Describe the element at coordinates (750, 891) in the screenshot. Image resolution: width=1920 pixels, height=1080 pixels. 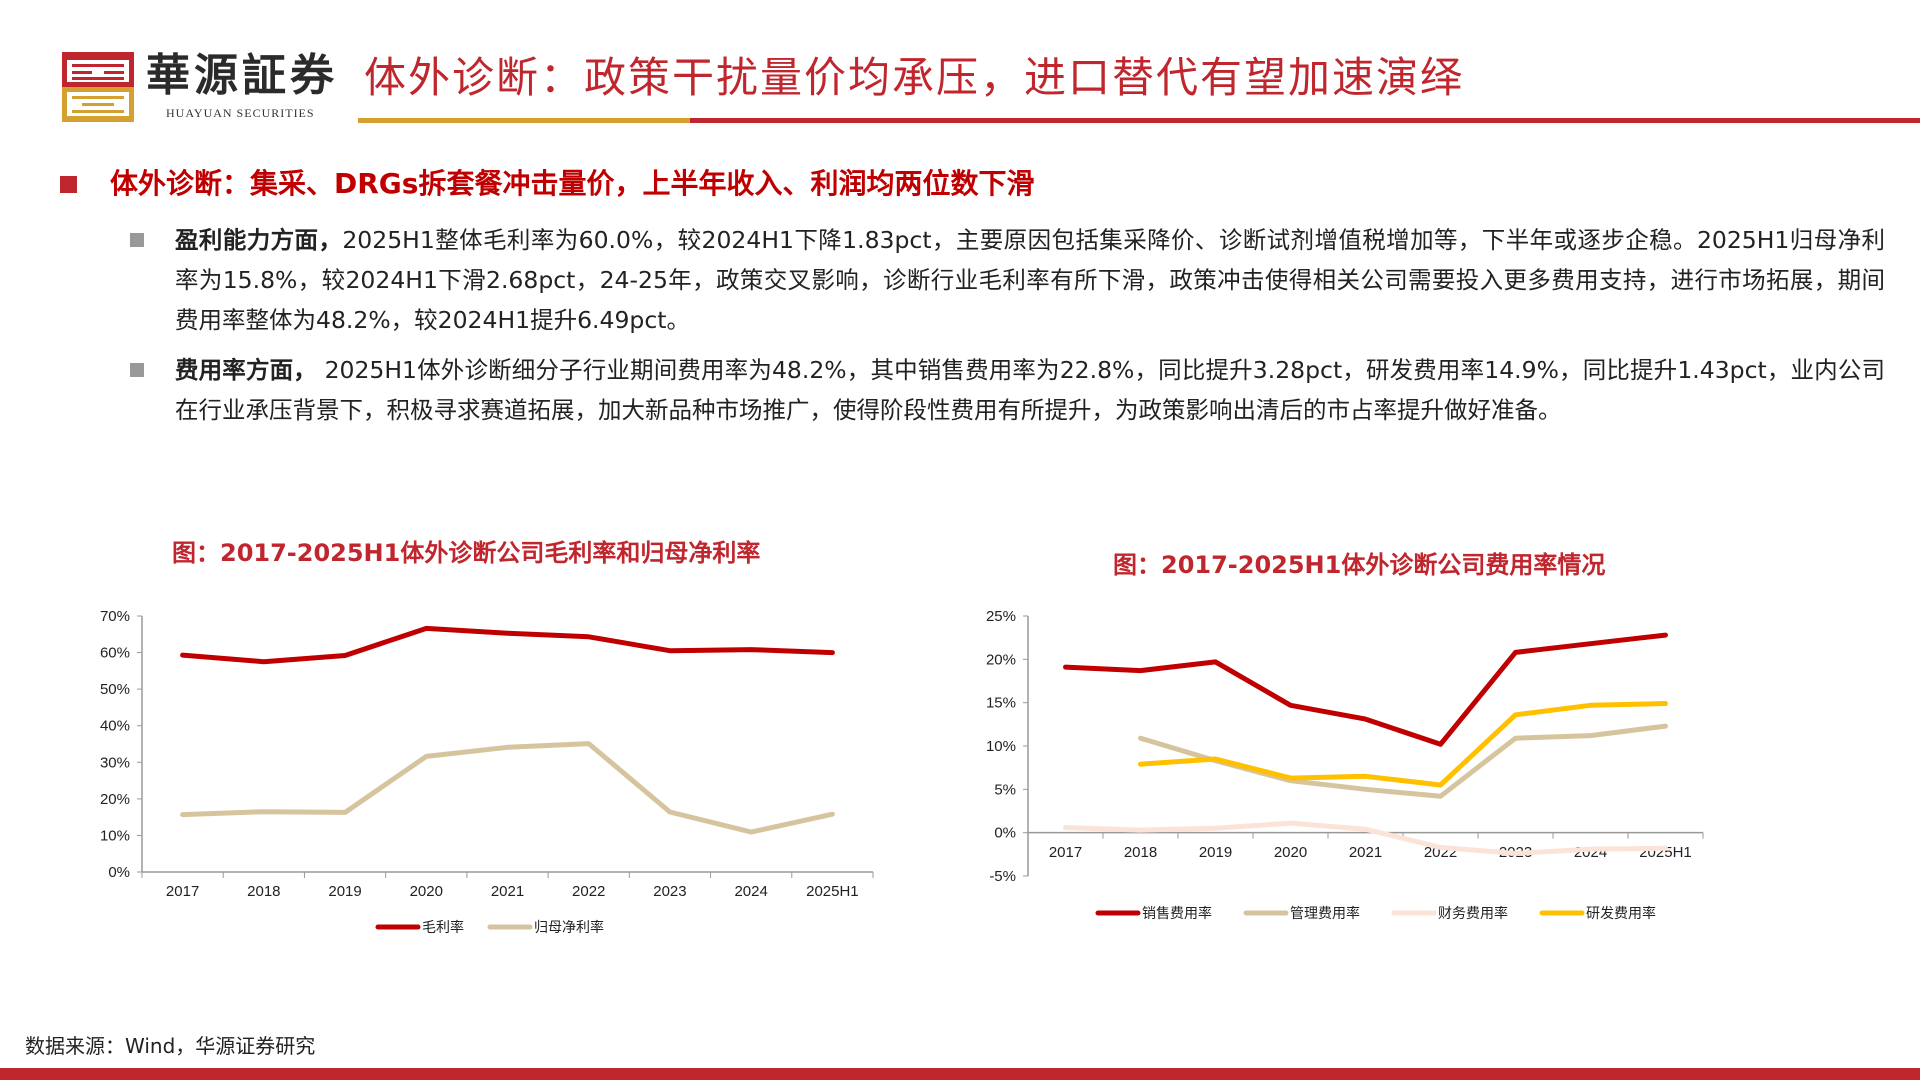
I see `x-tick-label: 2024` at that location.